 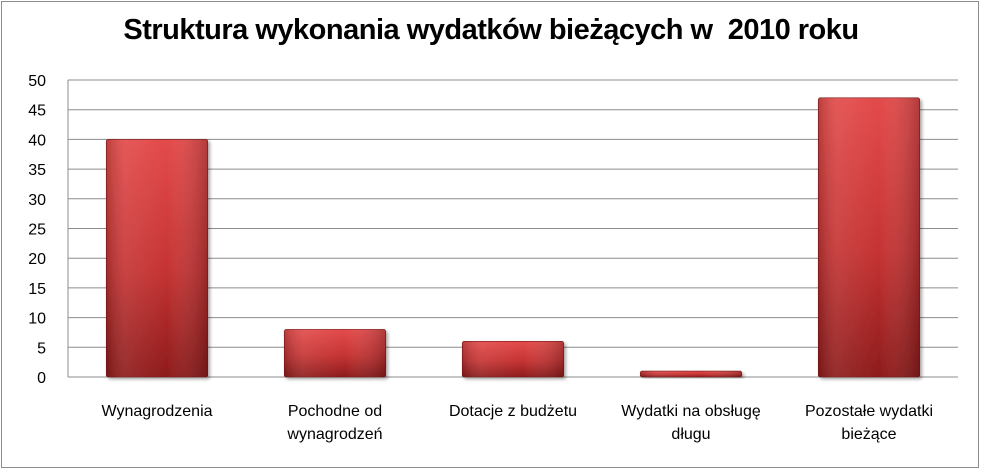 I want to click on x-category-label: Wynagrodzenia, so click(x=156, y=411).